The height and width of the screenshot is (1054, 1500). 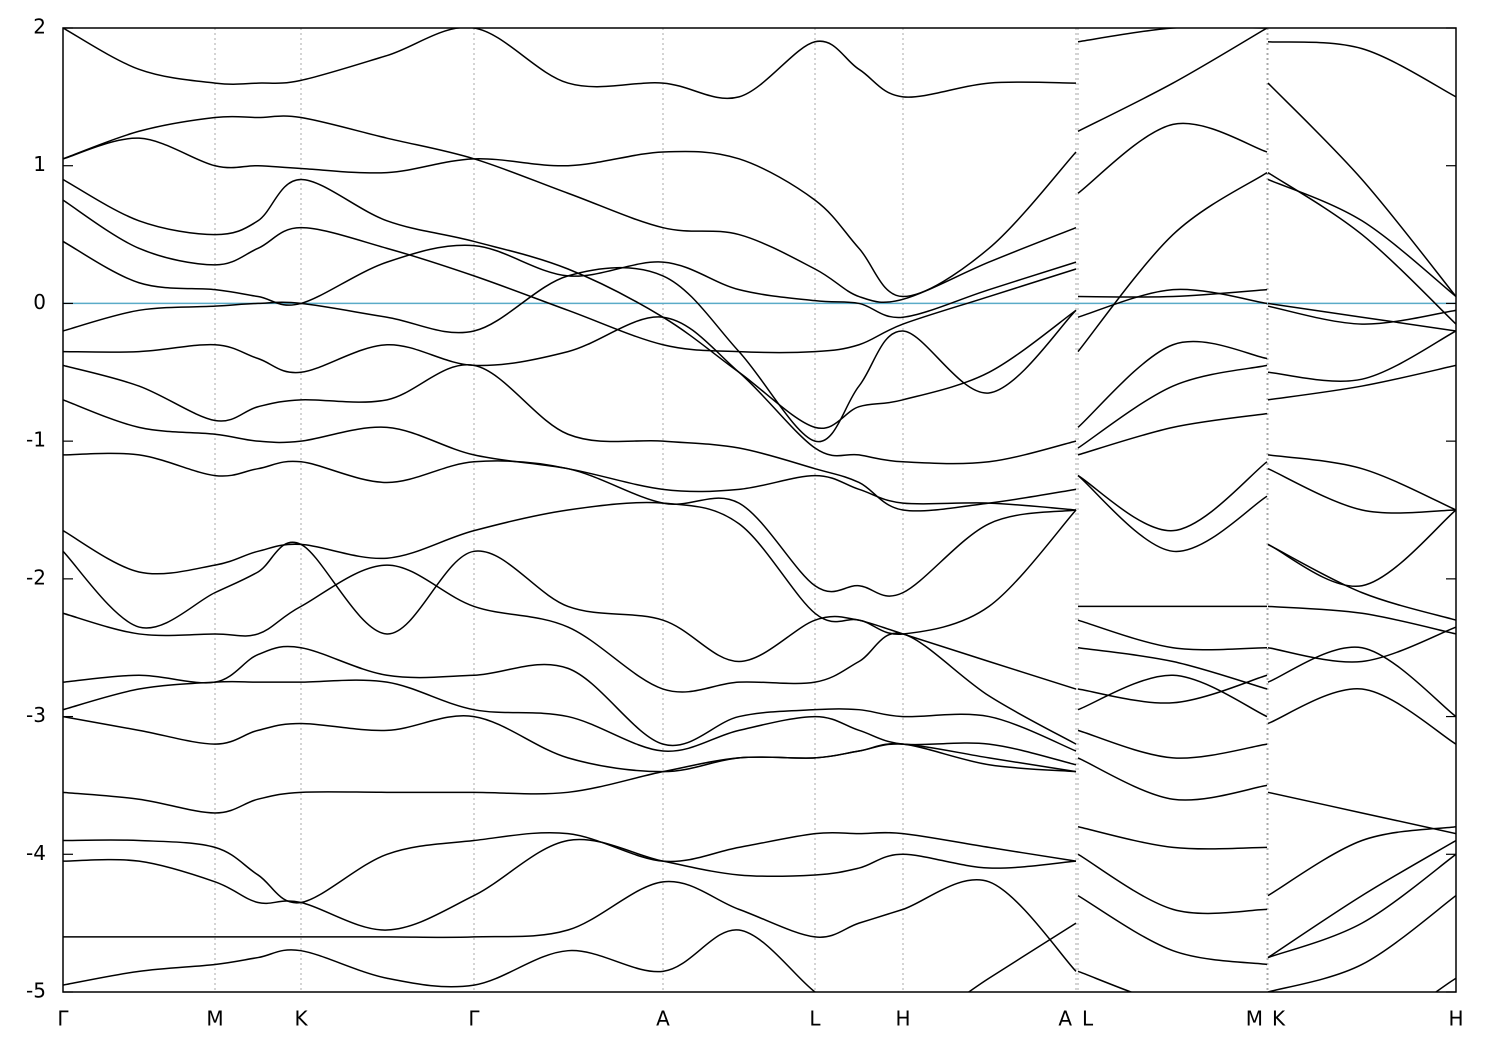 I want to click on y-tick-label: -2, so click(x=36, y=577).